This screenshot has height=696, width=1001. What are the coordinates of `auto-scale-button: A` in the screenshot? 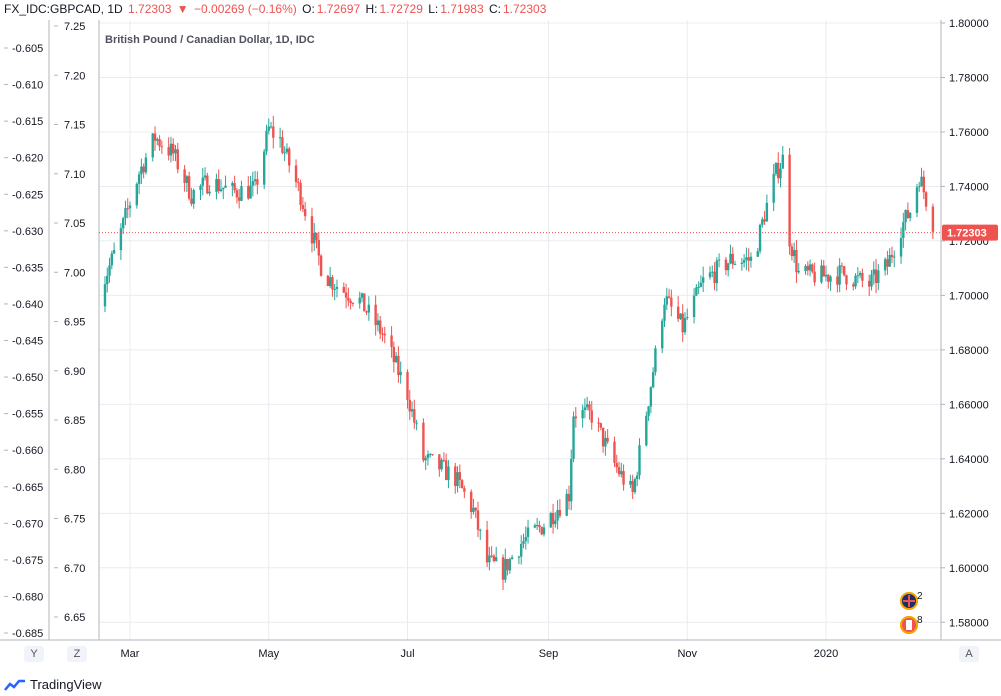 It's located at (969, 654).